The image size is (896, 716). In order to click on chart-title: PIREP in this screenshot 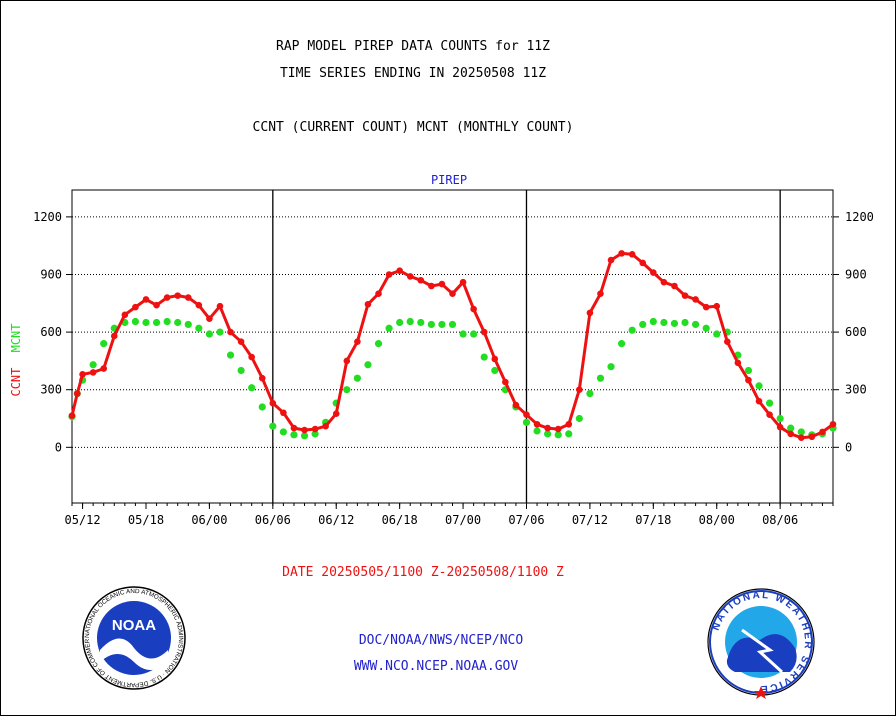, I will do `click(449, 180)`.